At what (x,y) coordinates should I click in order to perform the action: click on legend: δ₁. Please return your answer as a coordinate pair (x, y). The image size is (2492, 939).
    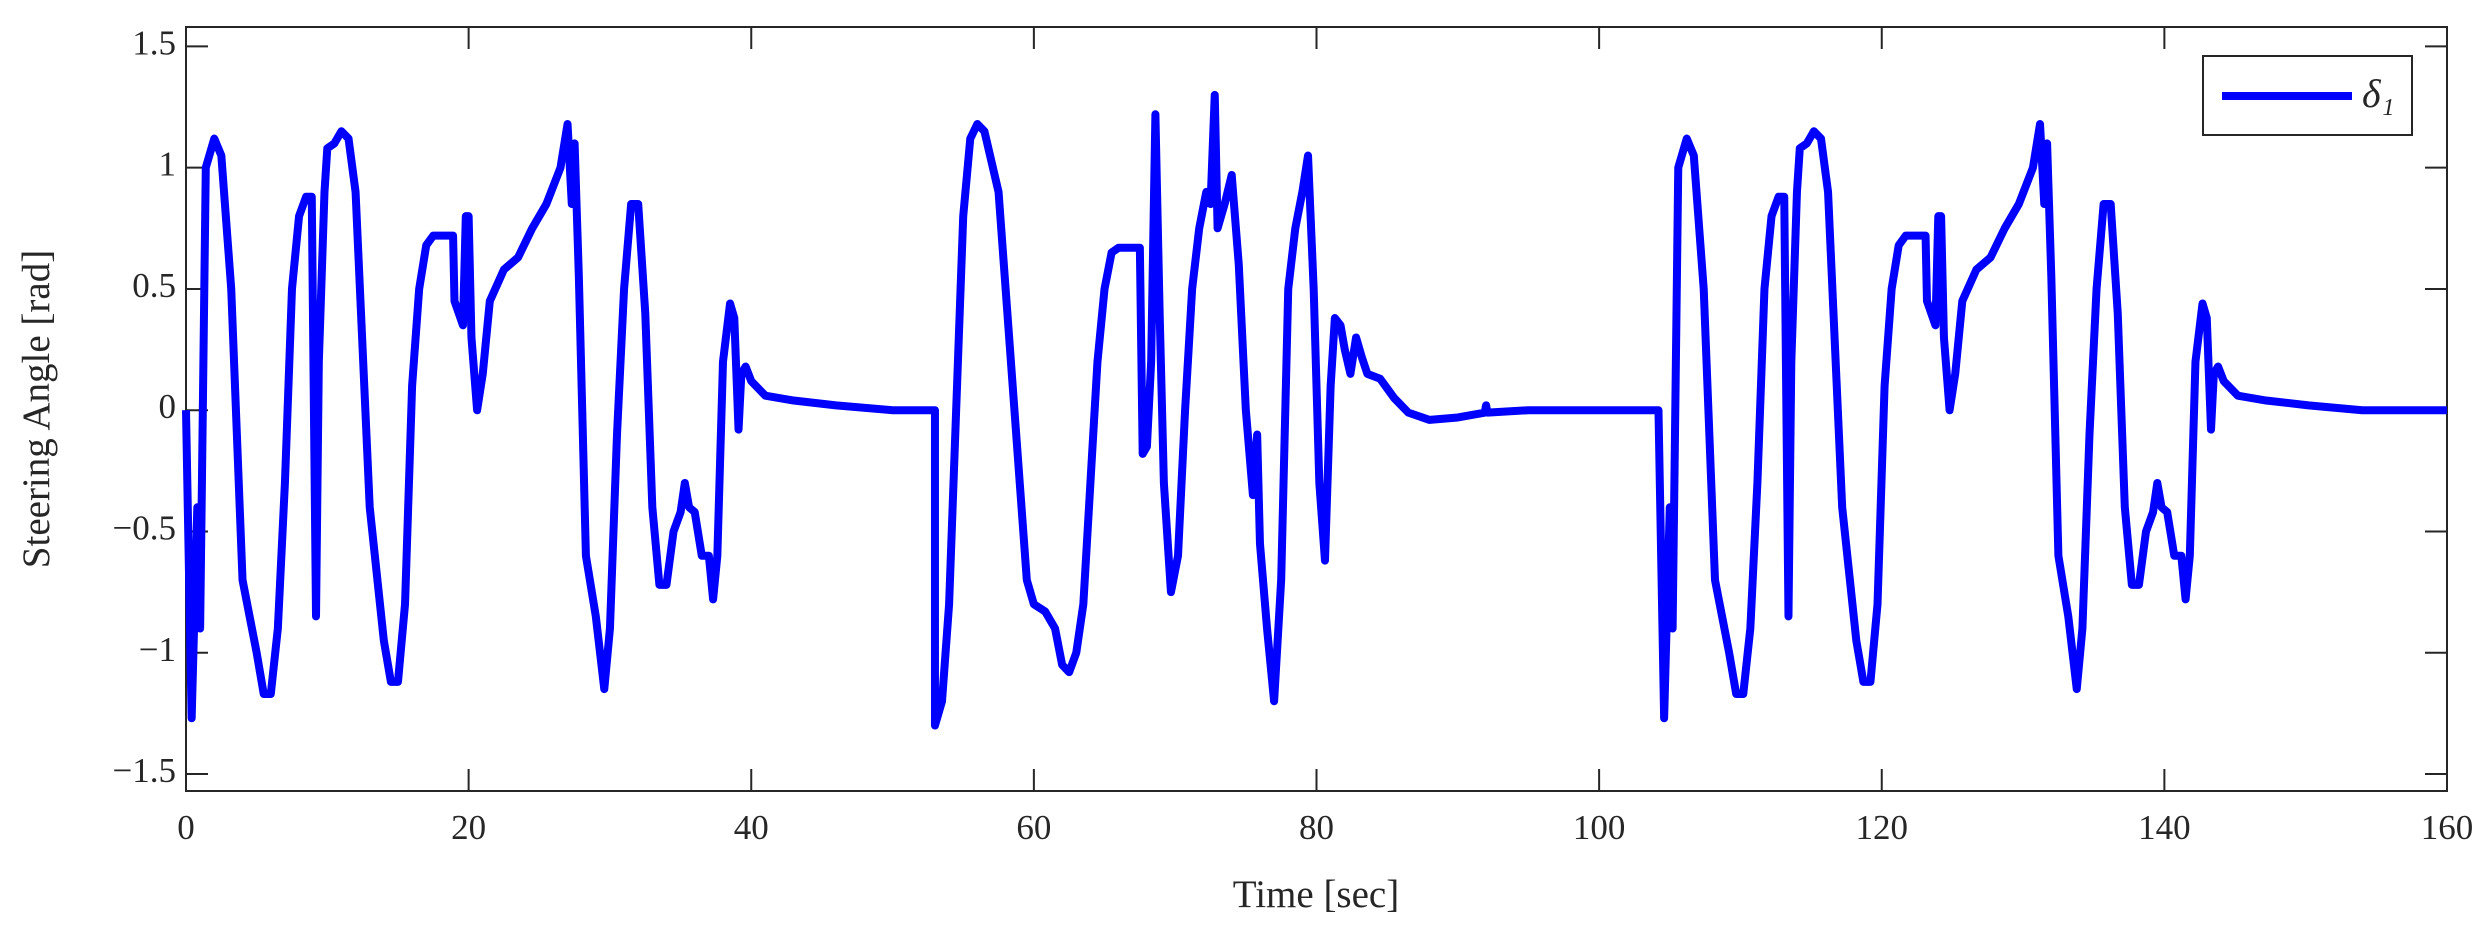
    Looking at the image, I should click on (2307, 95).